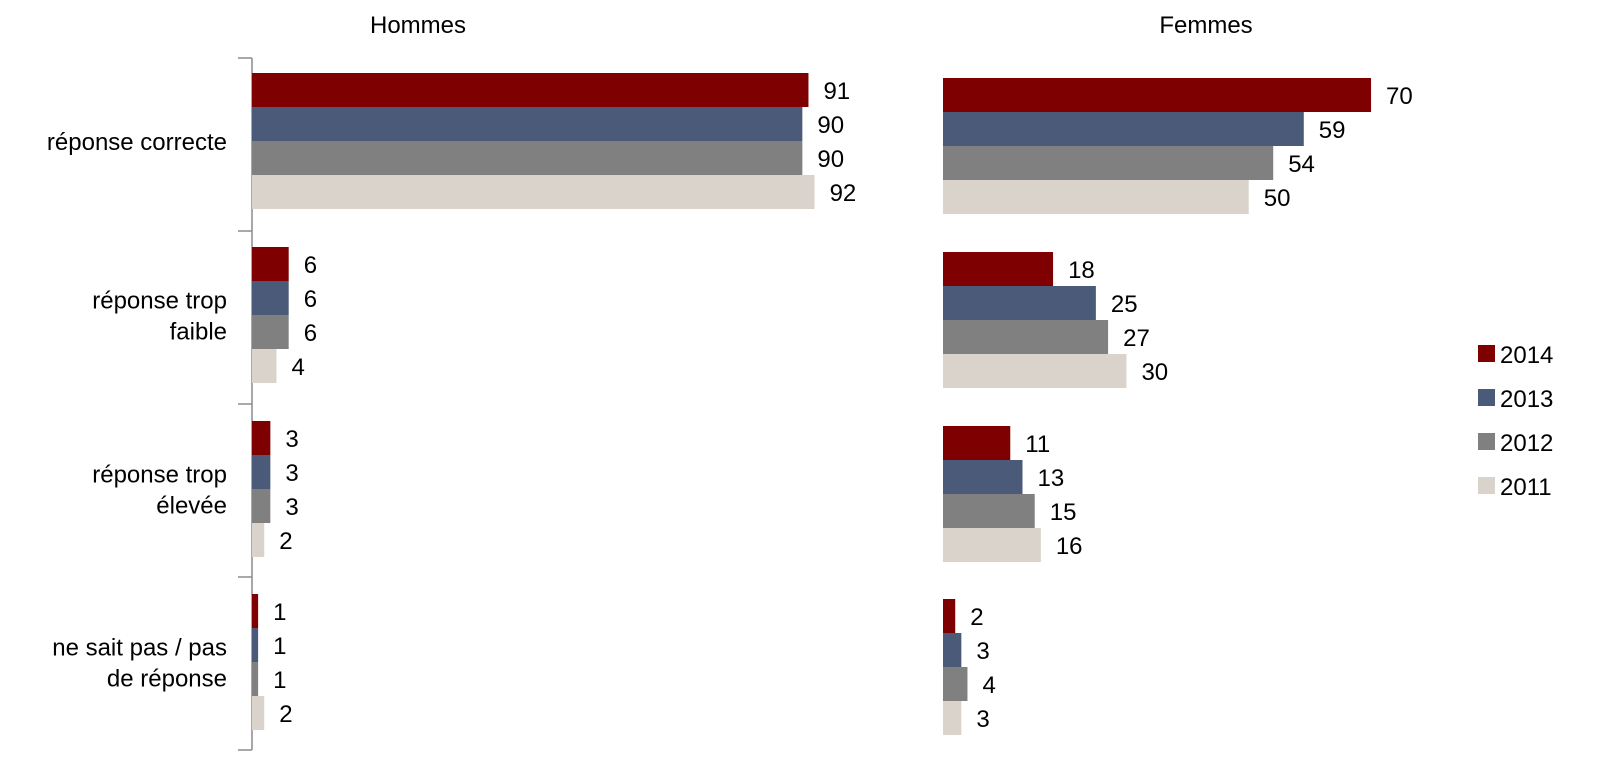  Describe the element at coordinates (1526, 399) in the screenshot. I see `legend-label: 2013` at that location.